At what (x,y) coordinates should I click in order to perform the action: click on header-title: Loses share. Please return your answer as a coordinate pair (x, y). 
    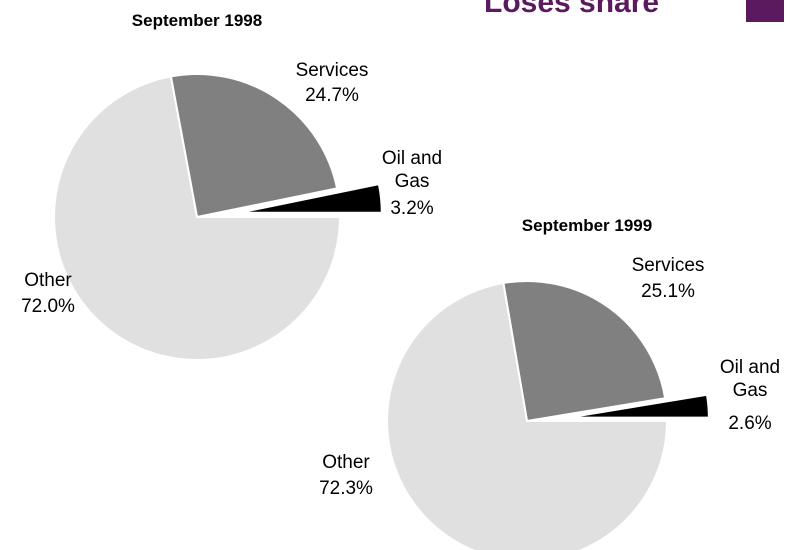
    Looking at the image, I should click on (572, 9).